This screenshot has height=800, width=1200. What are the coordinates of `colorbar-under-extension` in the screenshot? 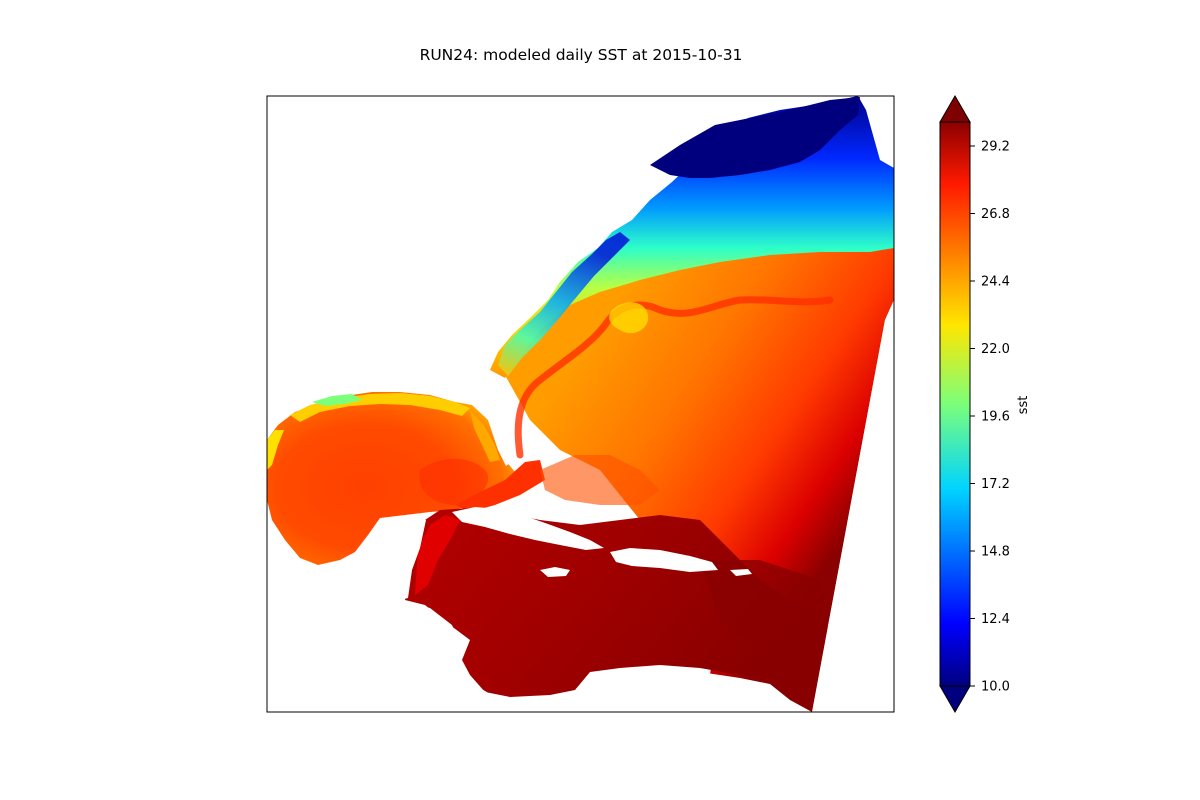 It's located at (955, 699).